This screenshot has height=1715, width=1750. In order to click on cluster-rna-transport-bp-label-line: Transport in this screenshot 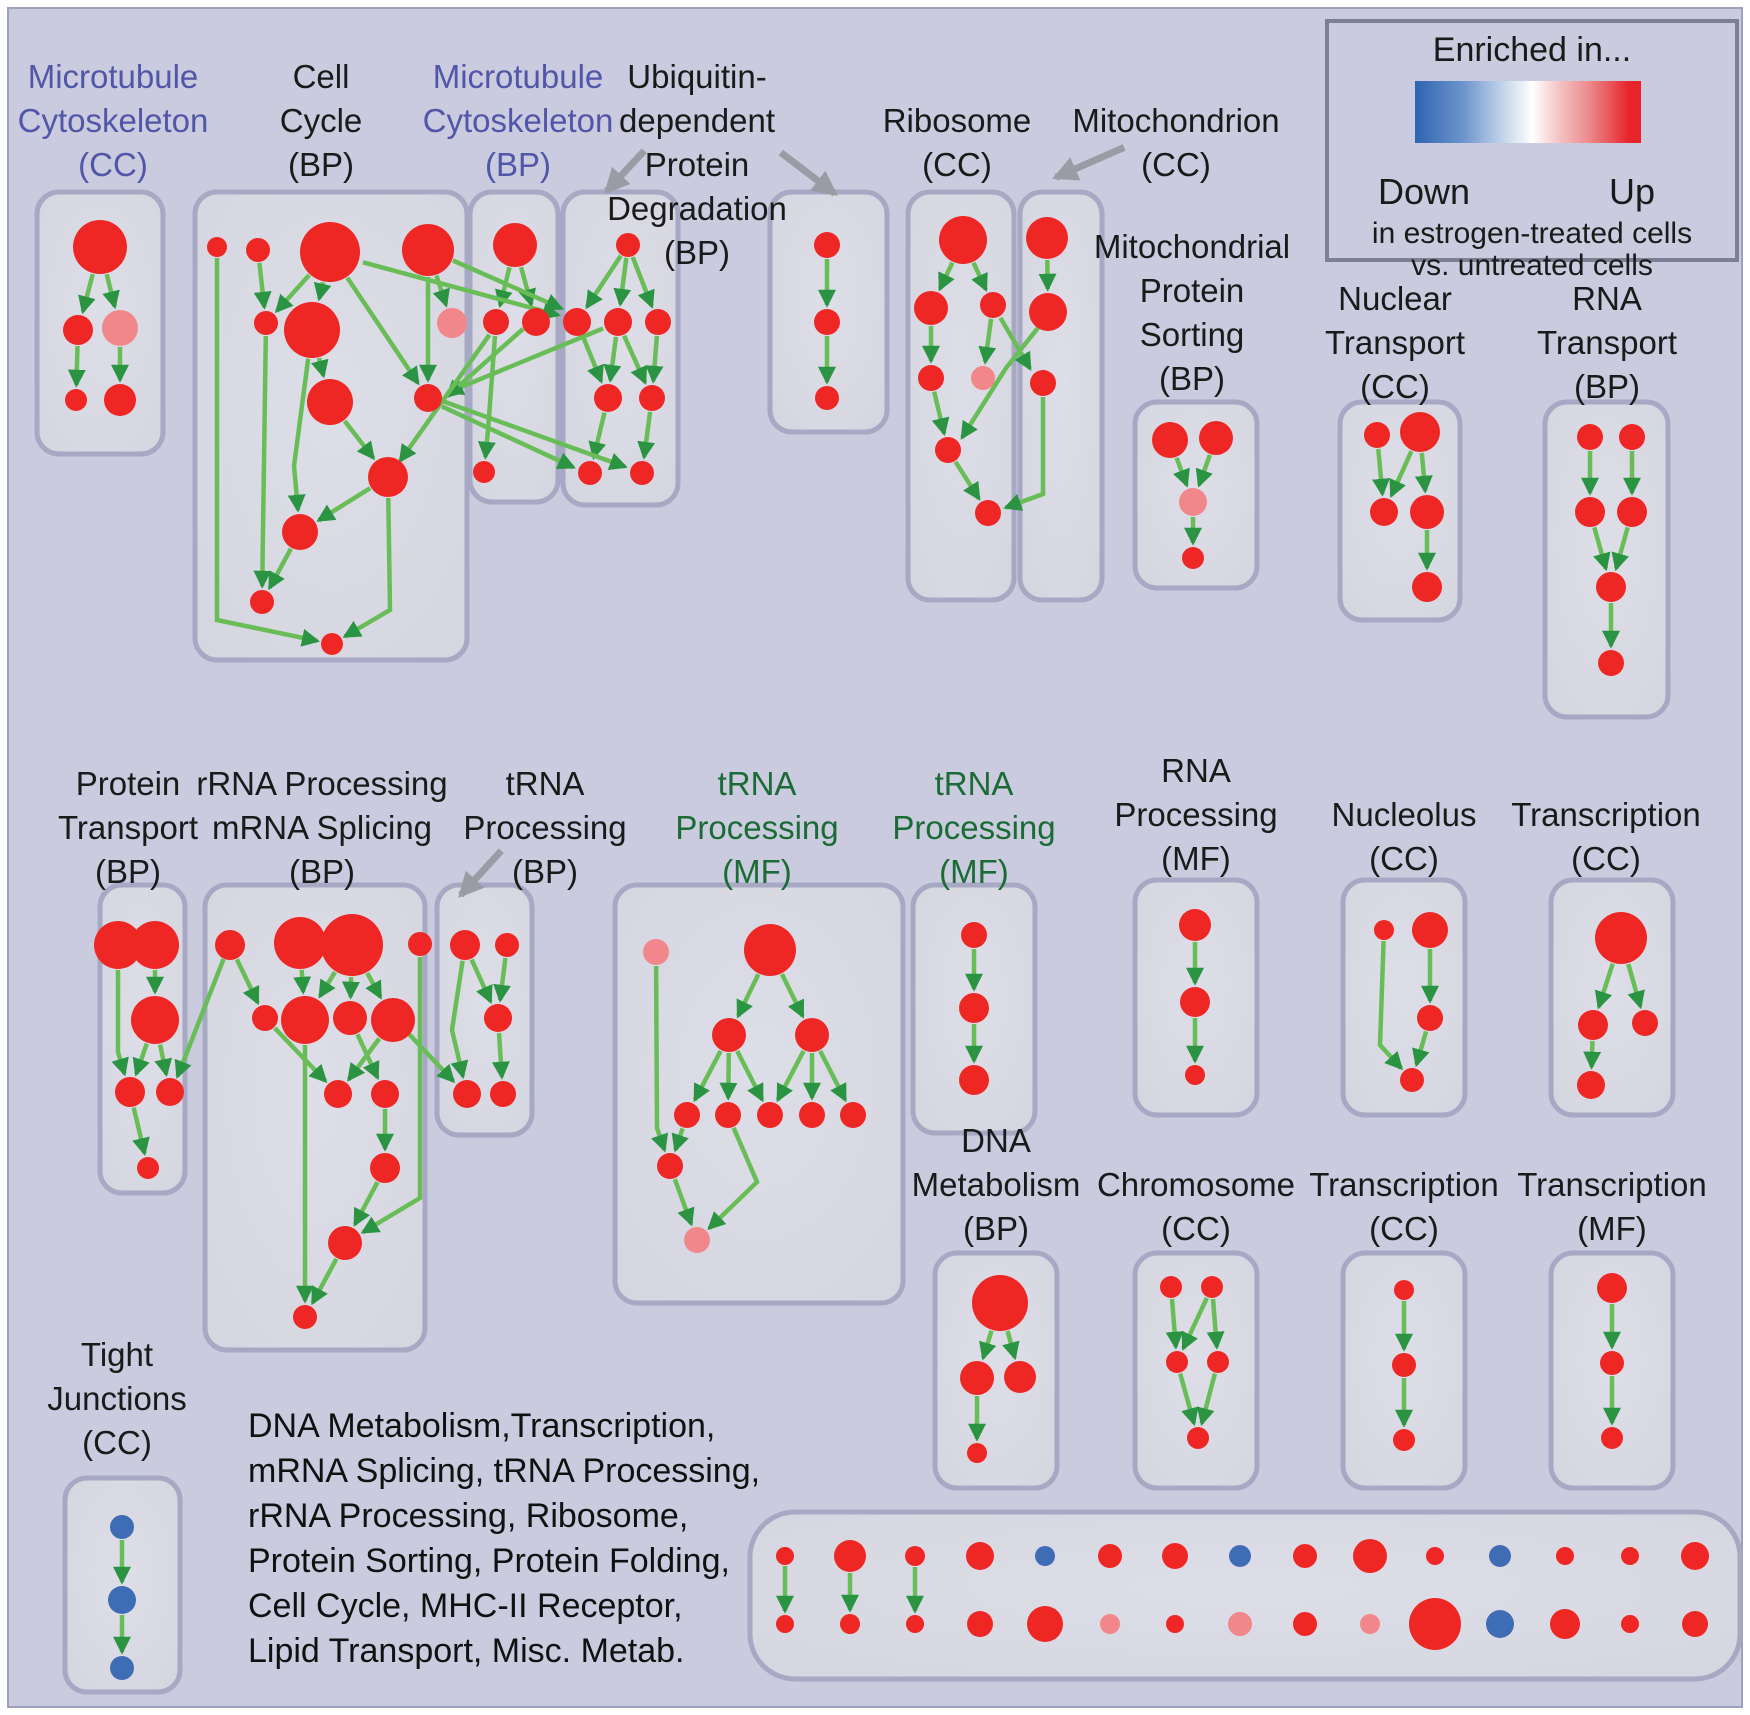, I will do `click(1607, 342)`.